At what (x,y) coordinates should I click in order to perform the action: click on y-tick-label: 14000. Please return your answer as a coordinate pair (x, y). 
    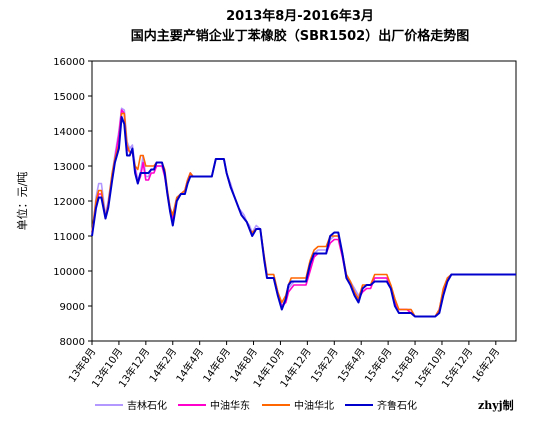
    Looking at the image, I should click on (69, 132).